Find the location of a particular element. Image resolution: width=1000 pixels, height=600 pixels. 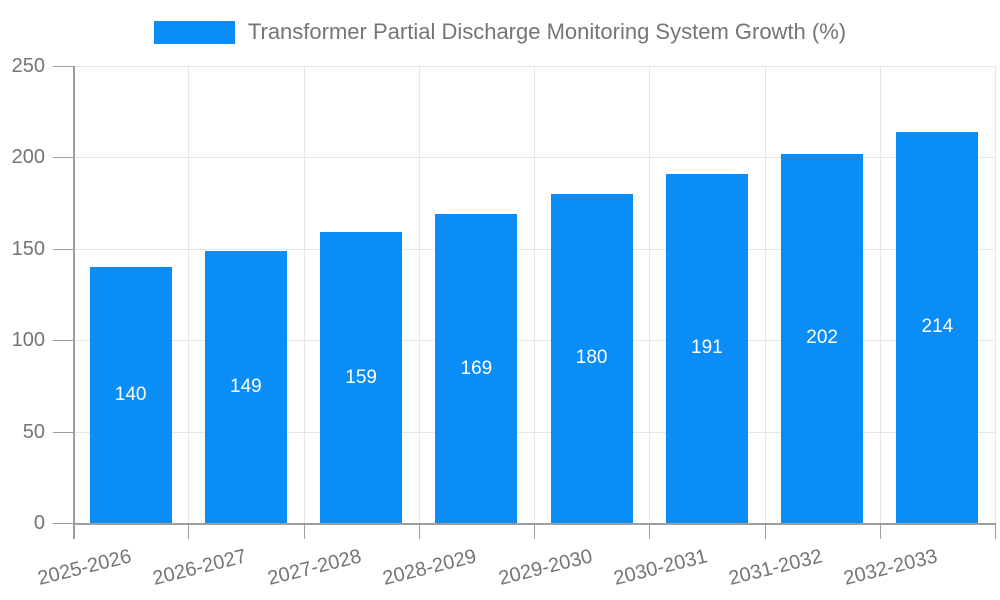

y-axis-line is located at coordinates (74, 302).